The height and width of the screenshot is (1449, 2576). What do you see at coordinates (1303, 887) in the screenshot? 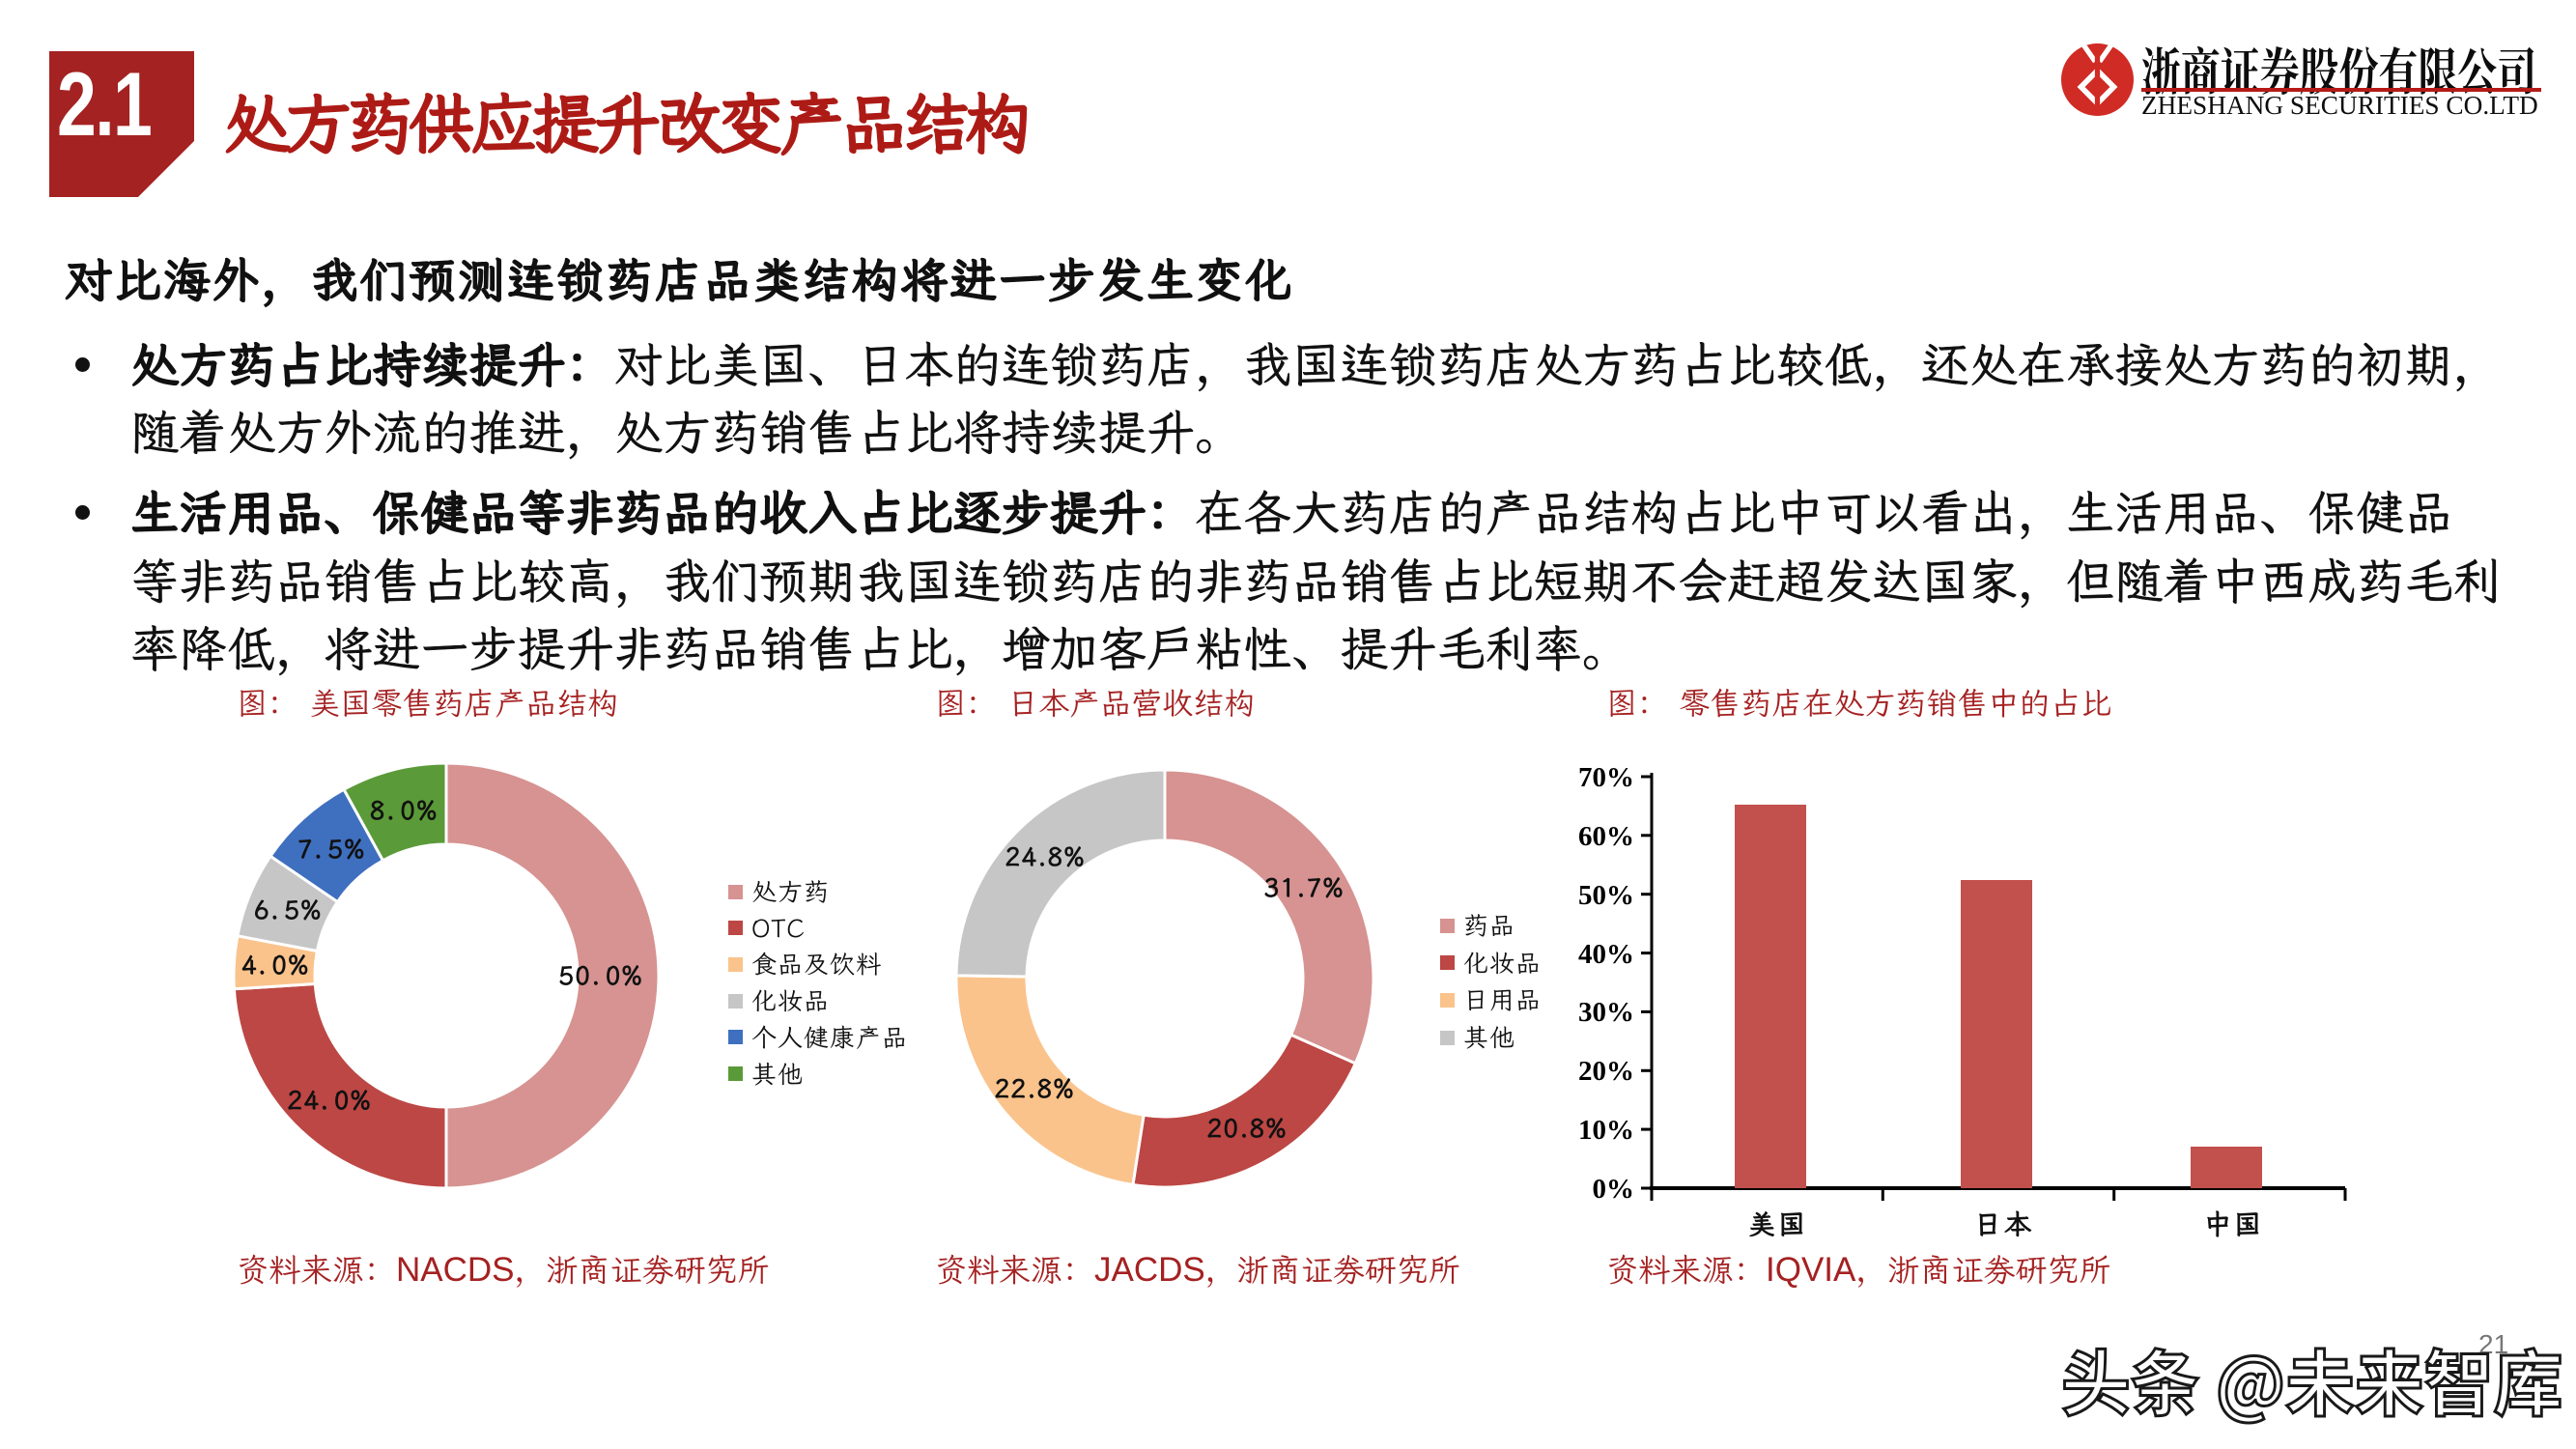
I see `svg-text: 31.7%` at bounding box center [1303, 887].